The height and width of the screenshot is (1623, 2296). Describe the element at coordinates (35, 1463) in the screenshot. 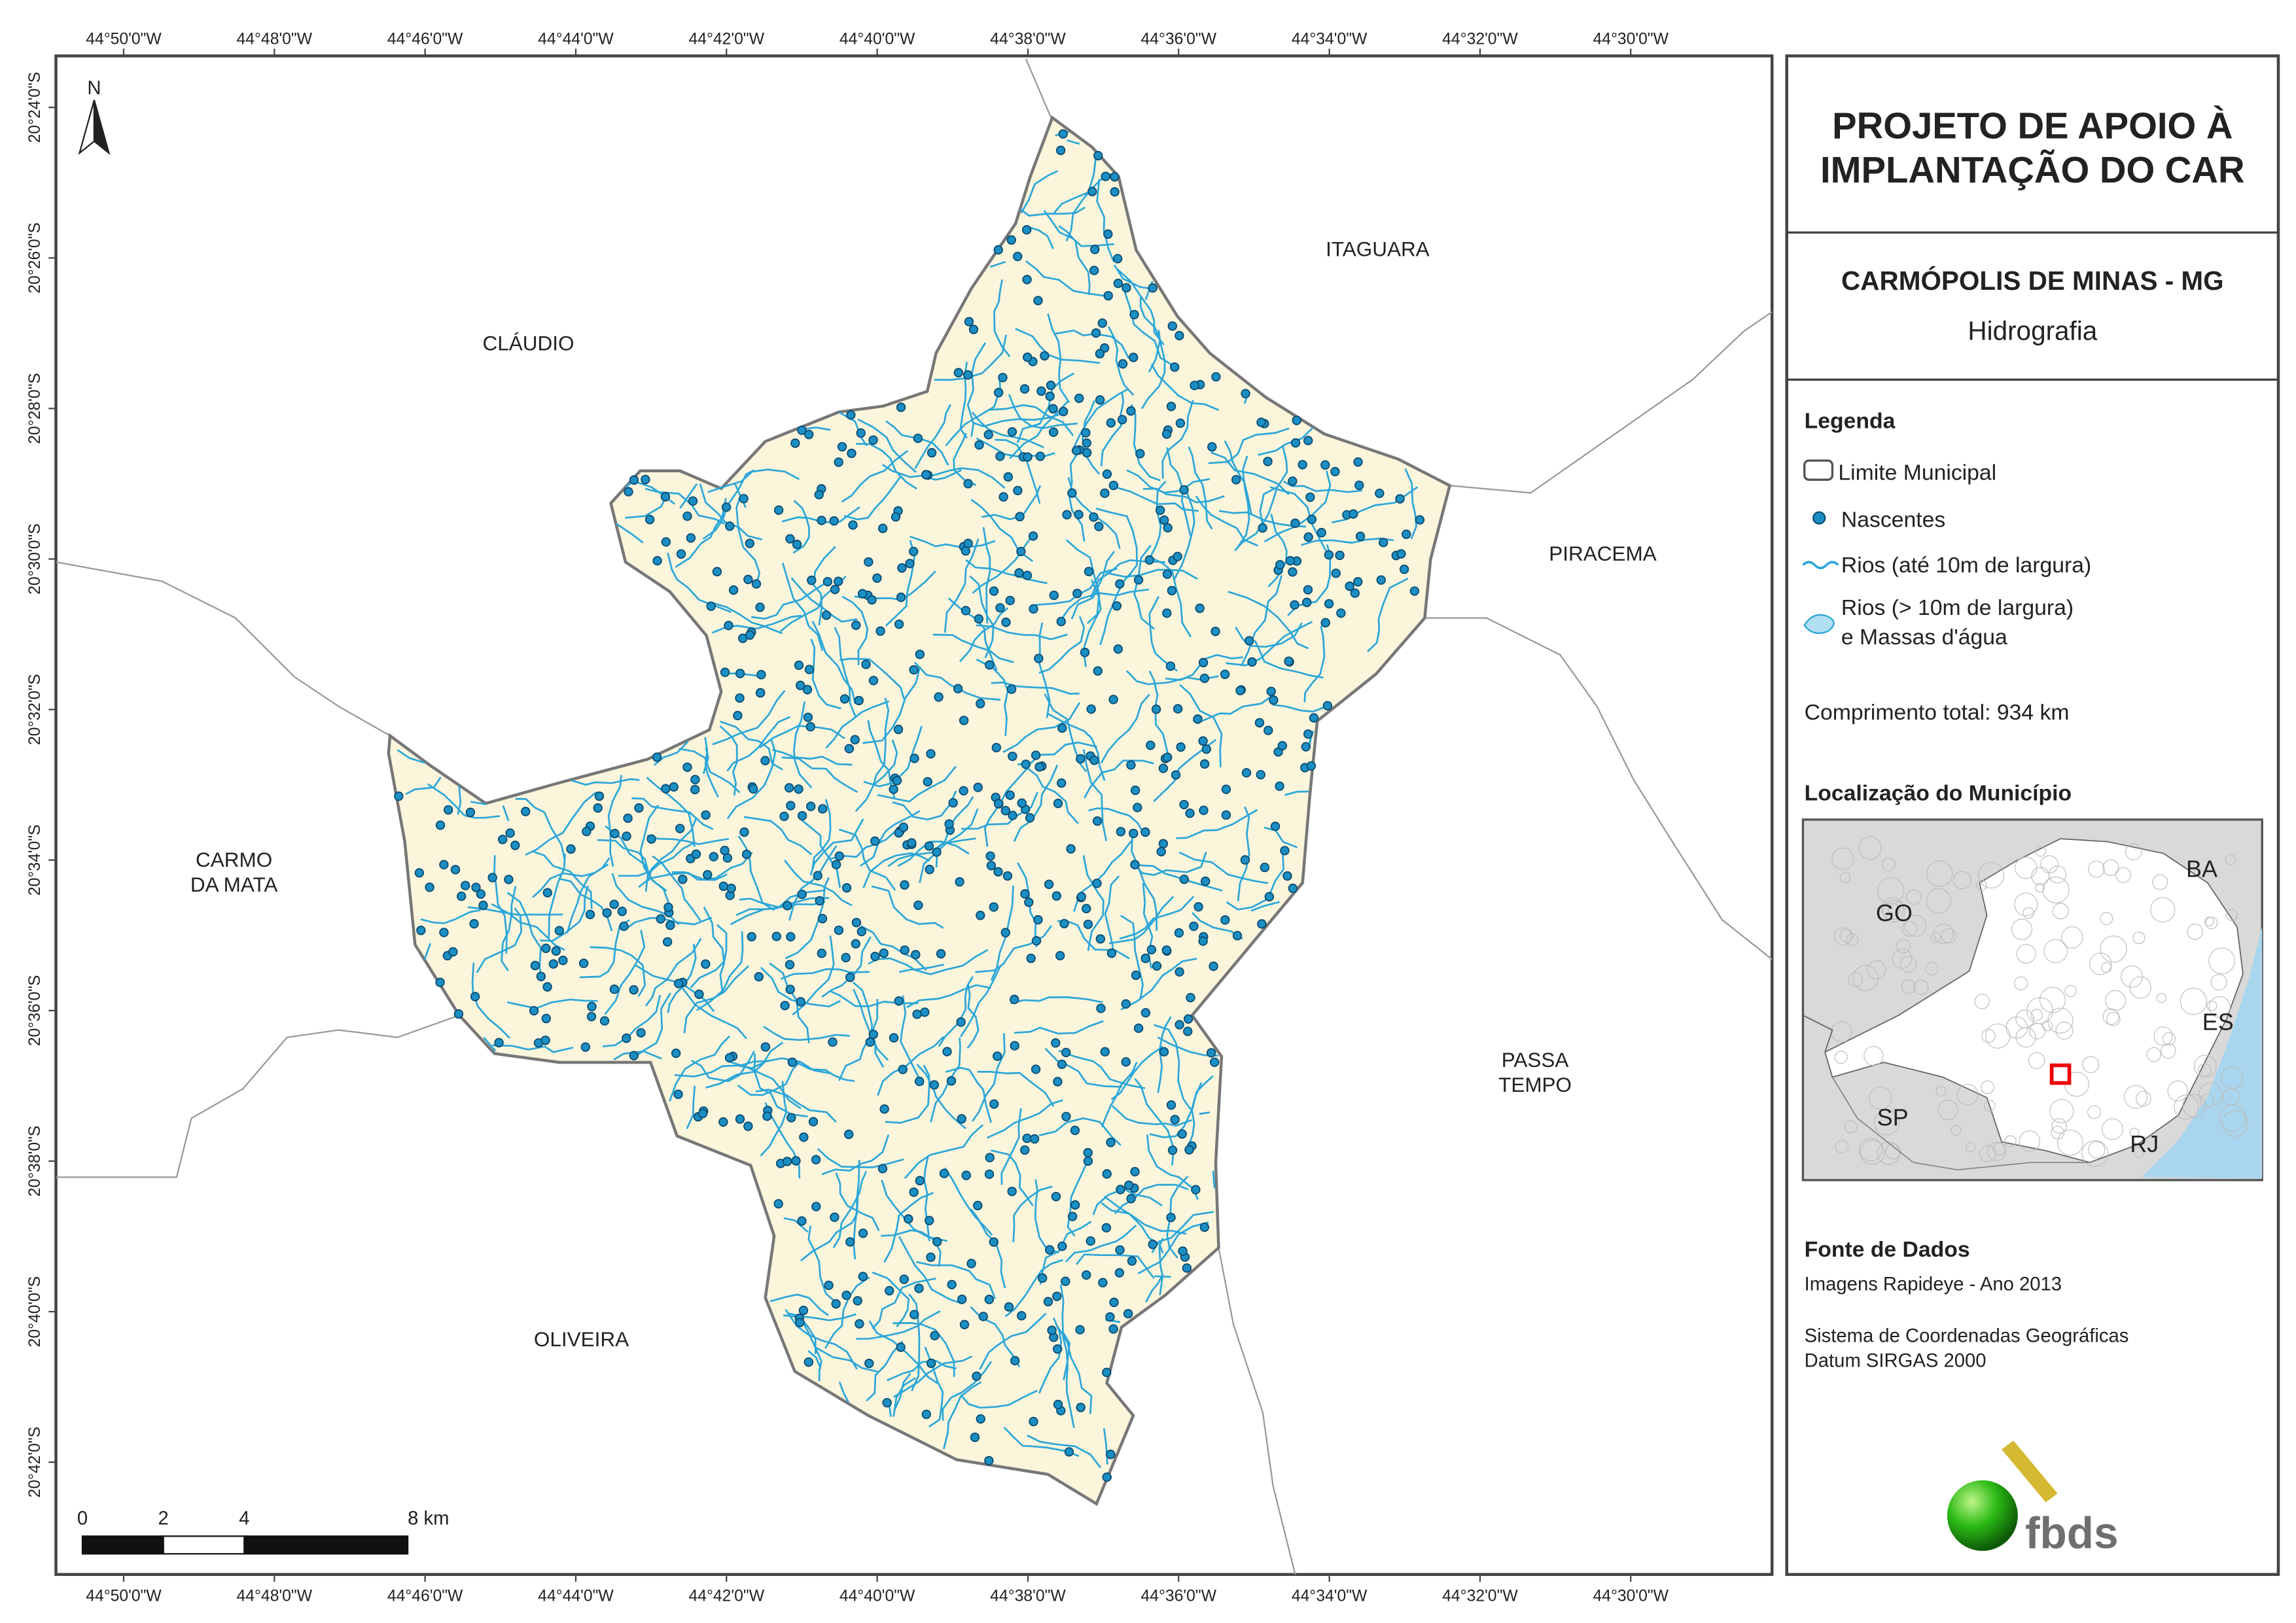

I see `latitude-label: 20°42'0"S` at that location.